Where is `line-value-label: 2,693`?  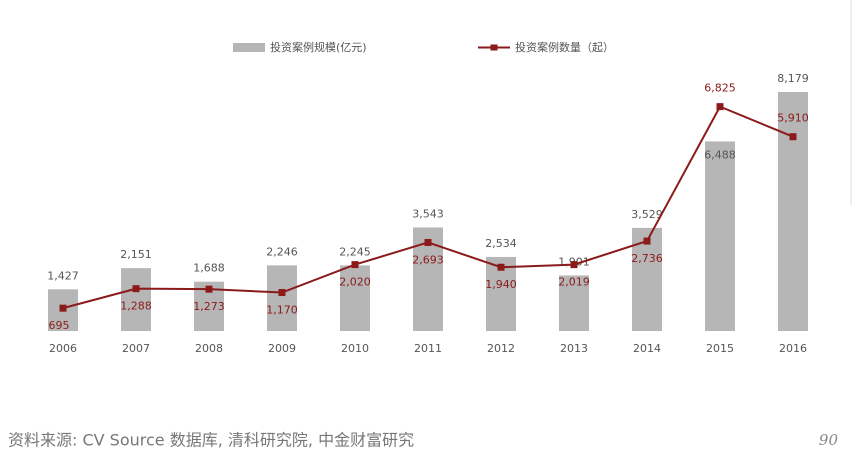 line-value-label: 2,693 is located at coordinates (428, 259).